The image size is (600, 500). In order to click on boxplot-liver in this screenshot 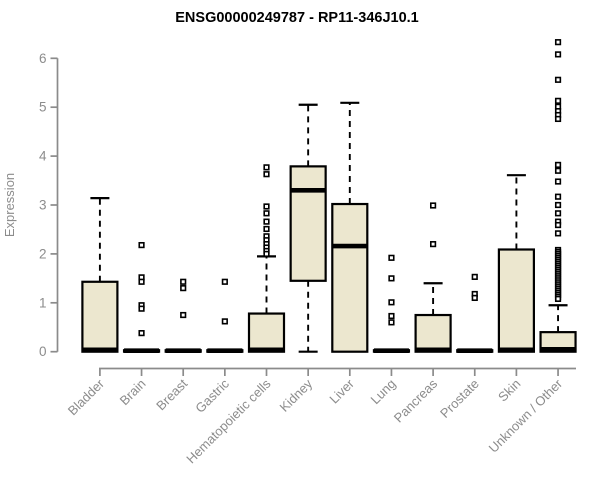, I will do `click(350, 227)`.